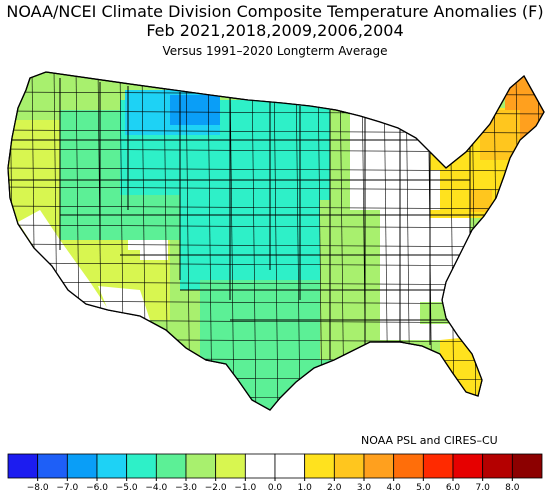  What do you see at coordinates (64, 261) in the screenshot?
I see `region-california-neutral` at bounding box center [64, 261].